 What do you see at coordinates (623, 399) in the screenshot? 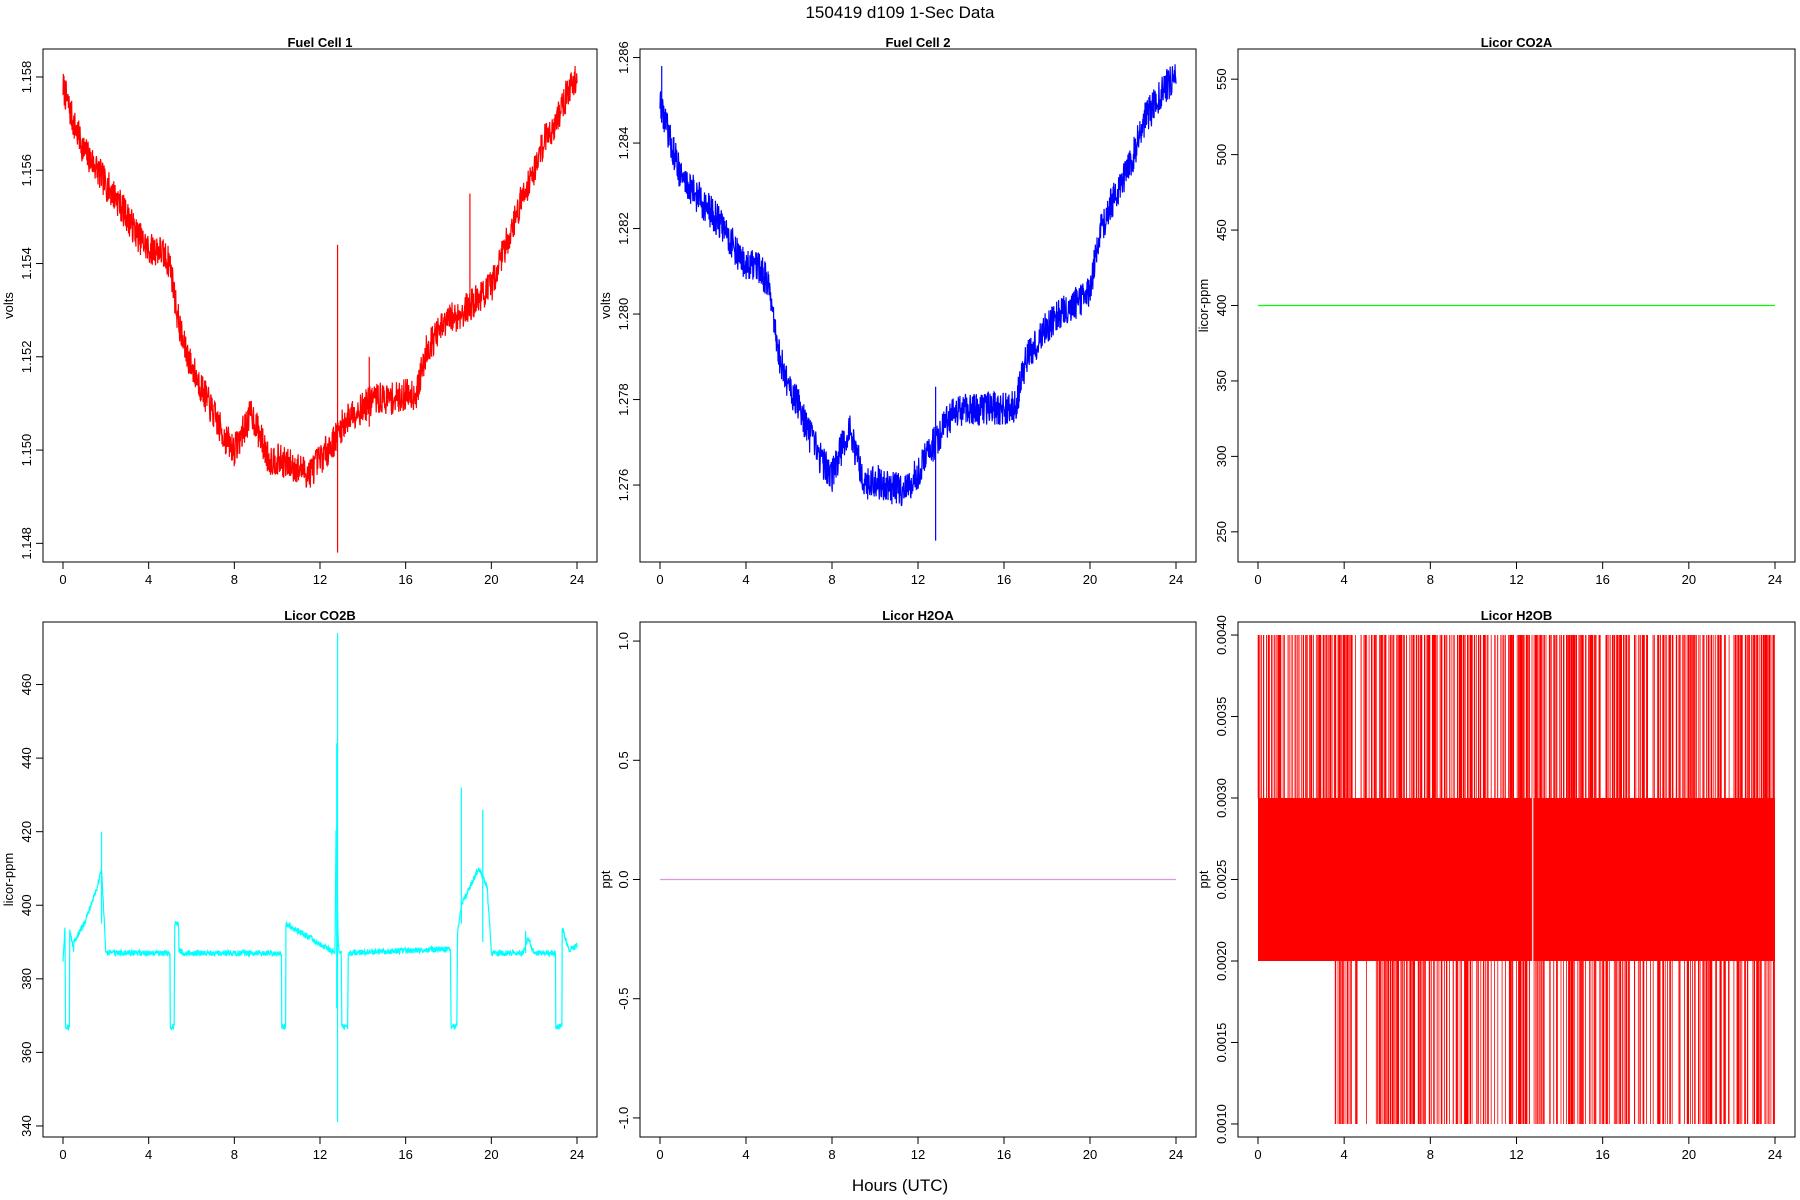
I see `y-tick-label: 1.278` at bounding box center [623, 399].